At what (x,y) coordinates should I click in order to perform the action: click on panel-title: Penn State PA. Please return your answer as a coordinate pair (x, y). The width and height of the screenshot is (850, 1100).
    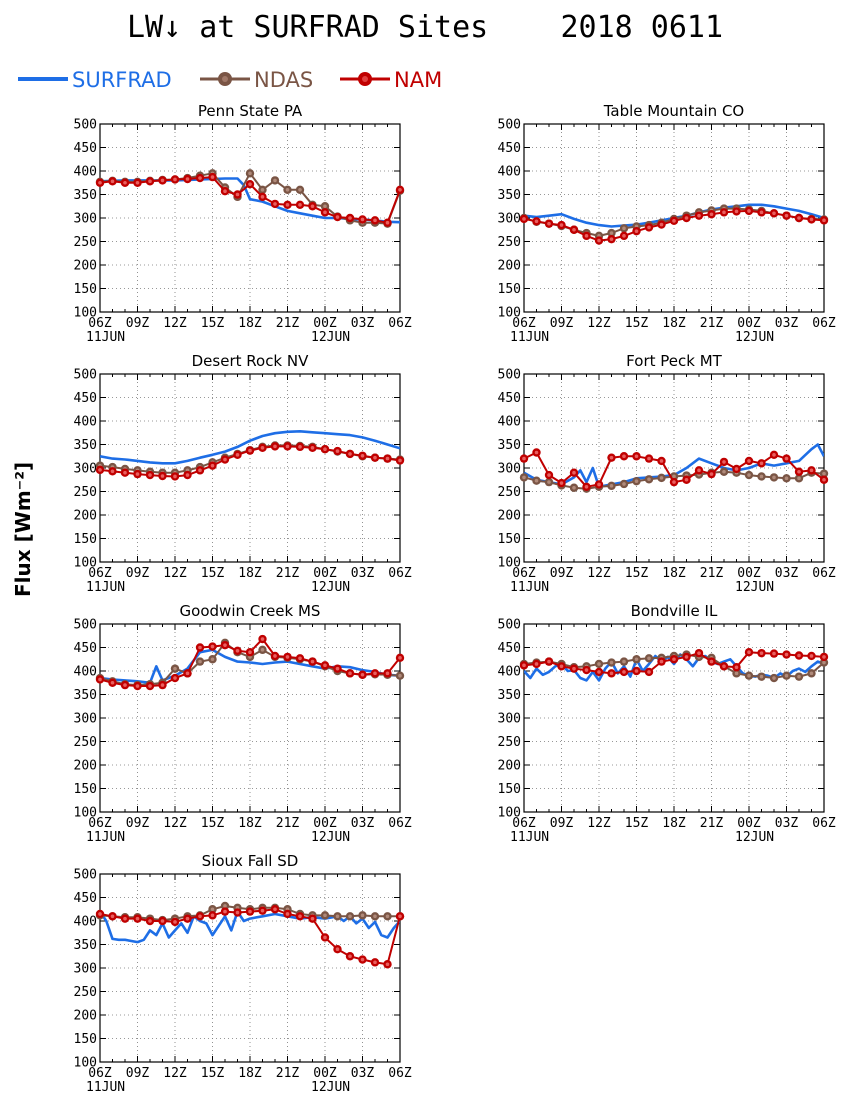
    Looking at the image, I should click on (250, 111).